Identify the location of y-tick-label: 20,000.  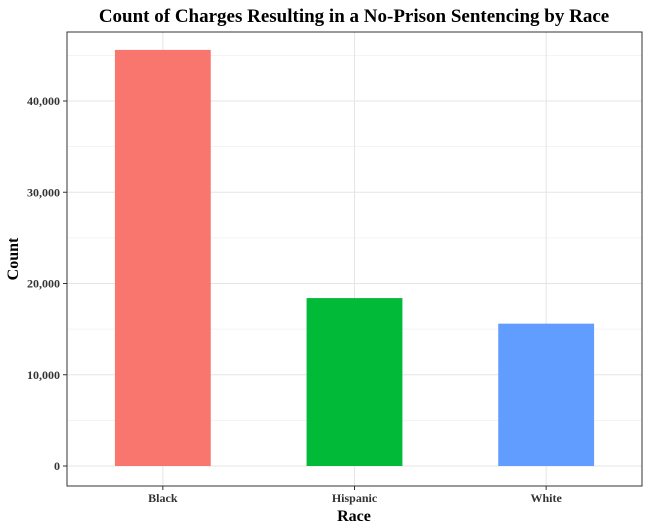
(43, 284).